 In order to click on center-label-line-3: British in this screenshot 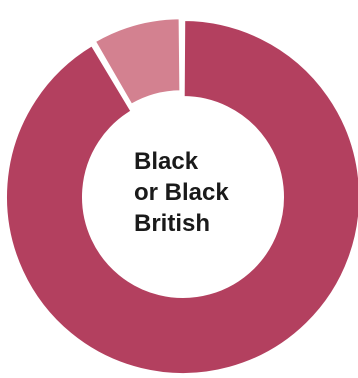, I will do `click(172, 223)`.